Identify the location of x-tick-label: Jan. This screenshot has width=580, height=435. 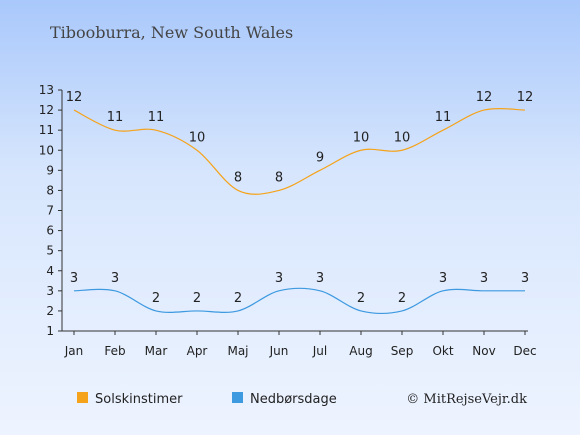
(74, 351).